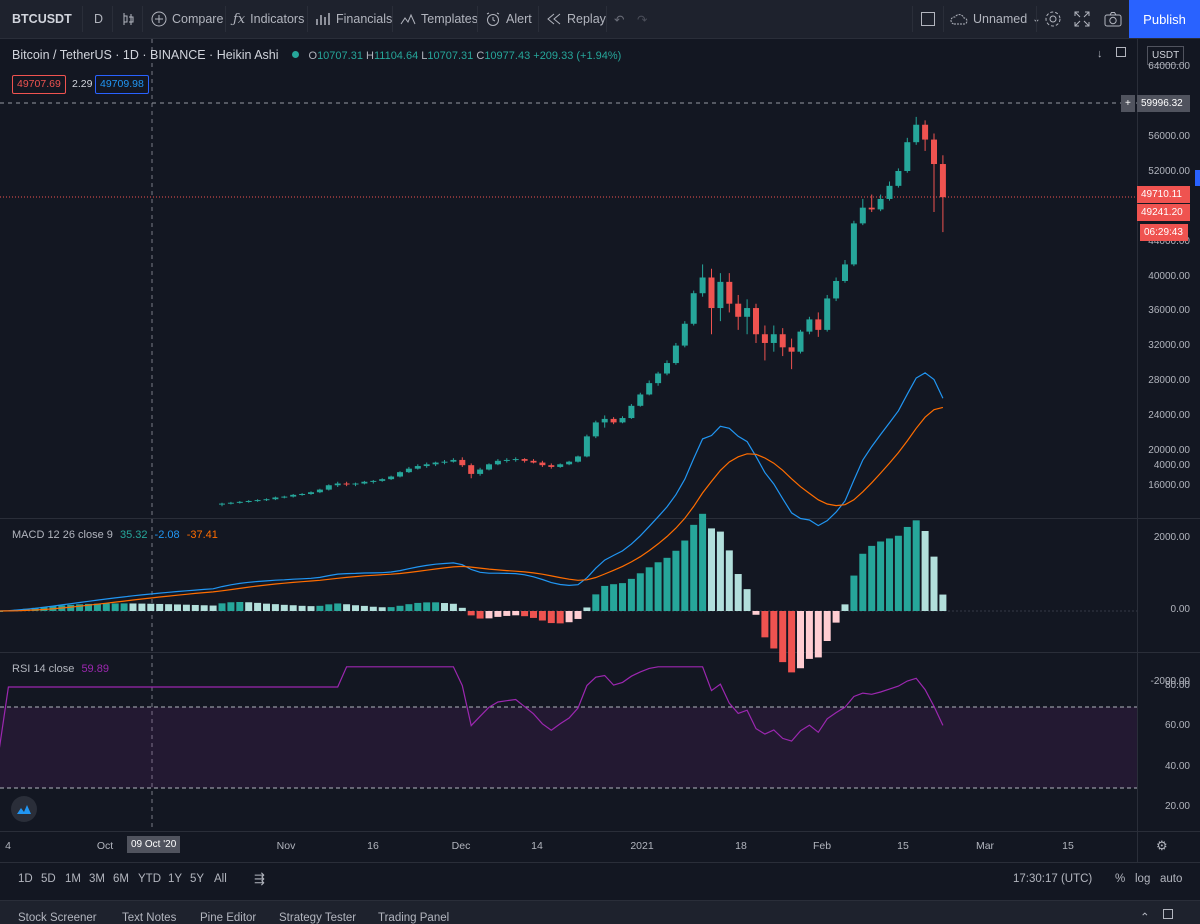  I want to click on fullscreen-layout-button, so click(928, 19).